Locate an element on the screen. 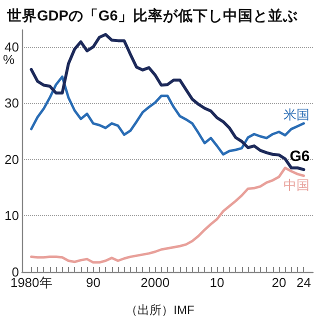 The height and width of the screenshot is (320, 320). series-label: 米国 is located at coordinates (297, 114).